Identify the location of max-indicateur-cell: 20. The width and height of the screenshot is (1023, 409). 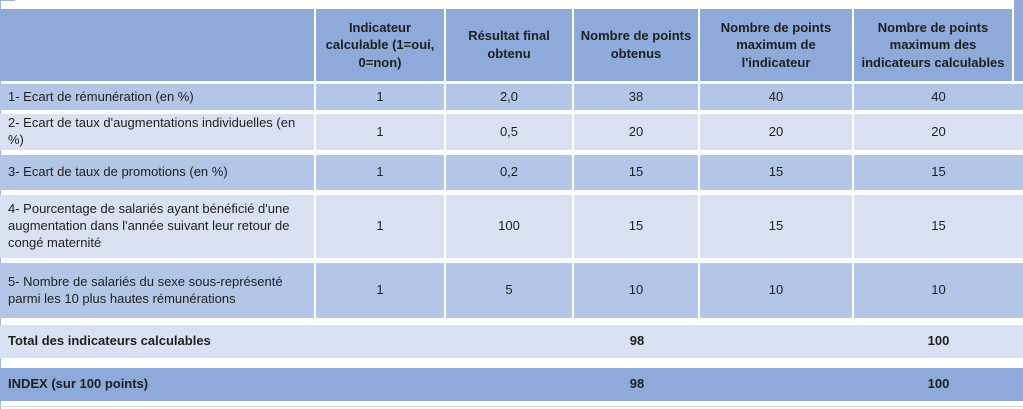
(777, 132).